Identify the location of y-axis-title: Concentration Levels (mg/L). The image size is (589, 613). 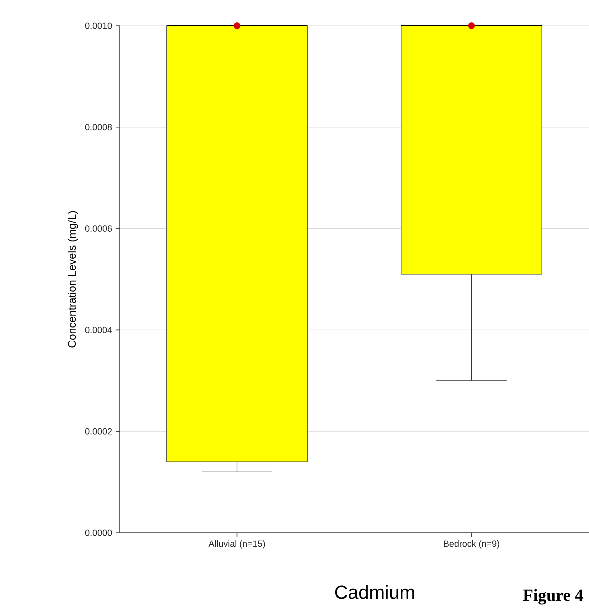
(73, 279).